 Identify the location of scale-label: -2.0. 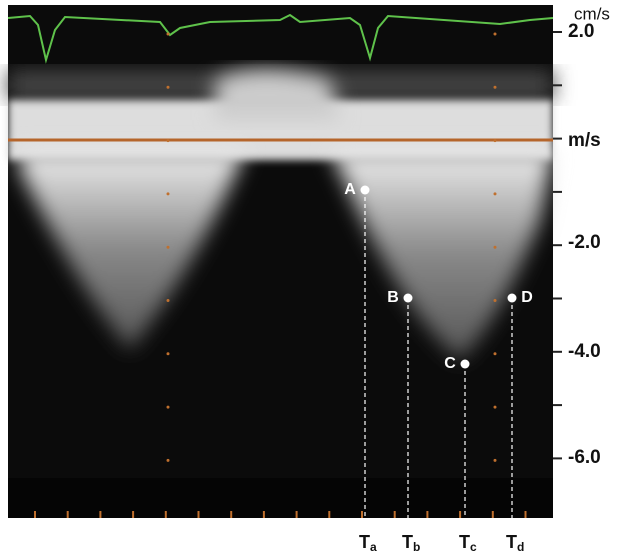
(584, 242).